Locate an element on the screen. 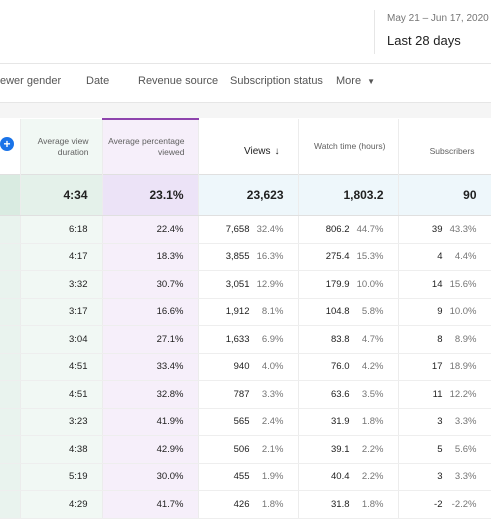  share-percent: 4.2% is located at coordinates (372, 367).